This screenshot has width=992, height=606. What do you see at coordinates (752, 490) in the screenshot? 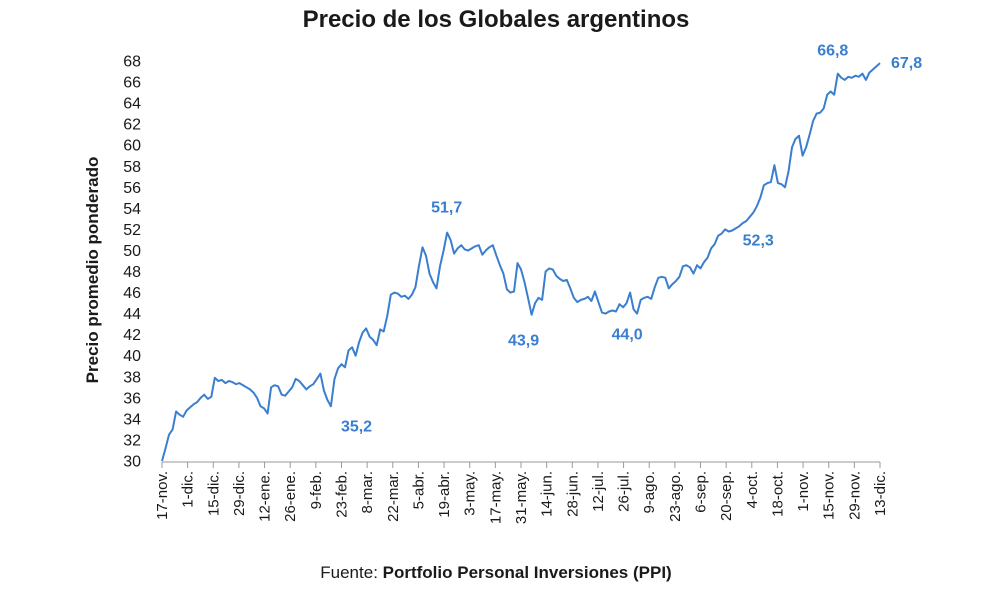
I see `x-tick-label: 4-oct.` at bounding box center [752, 490].